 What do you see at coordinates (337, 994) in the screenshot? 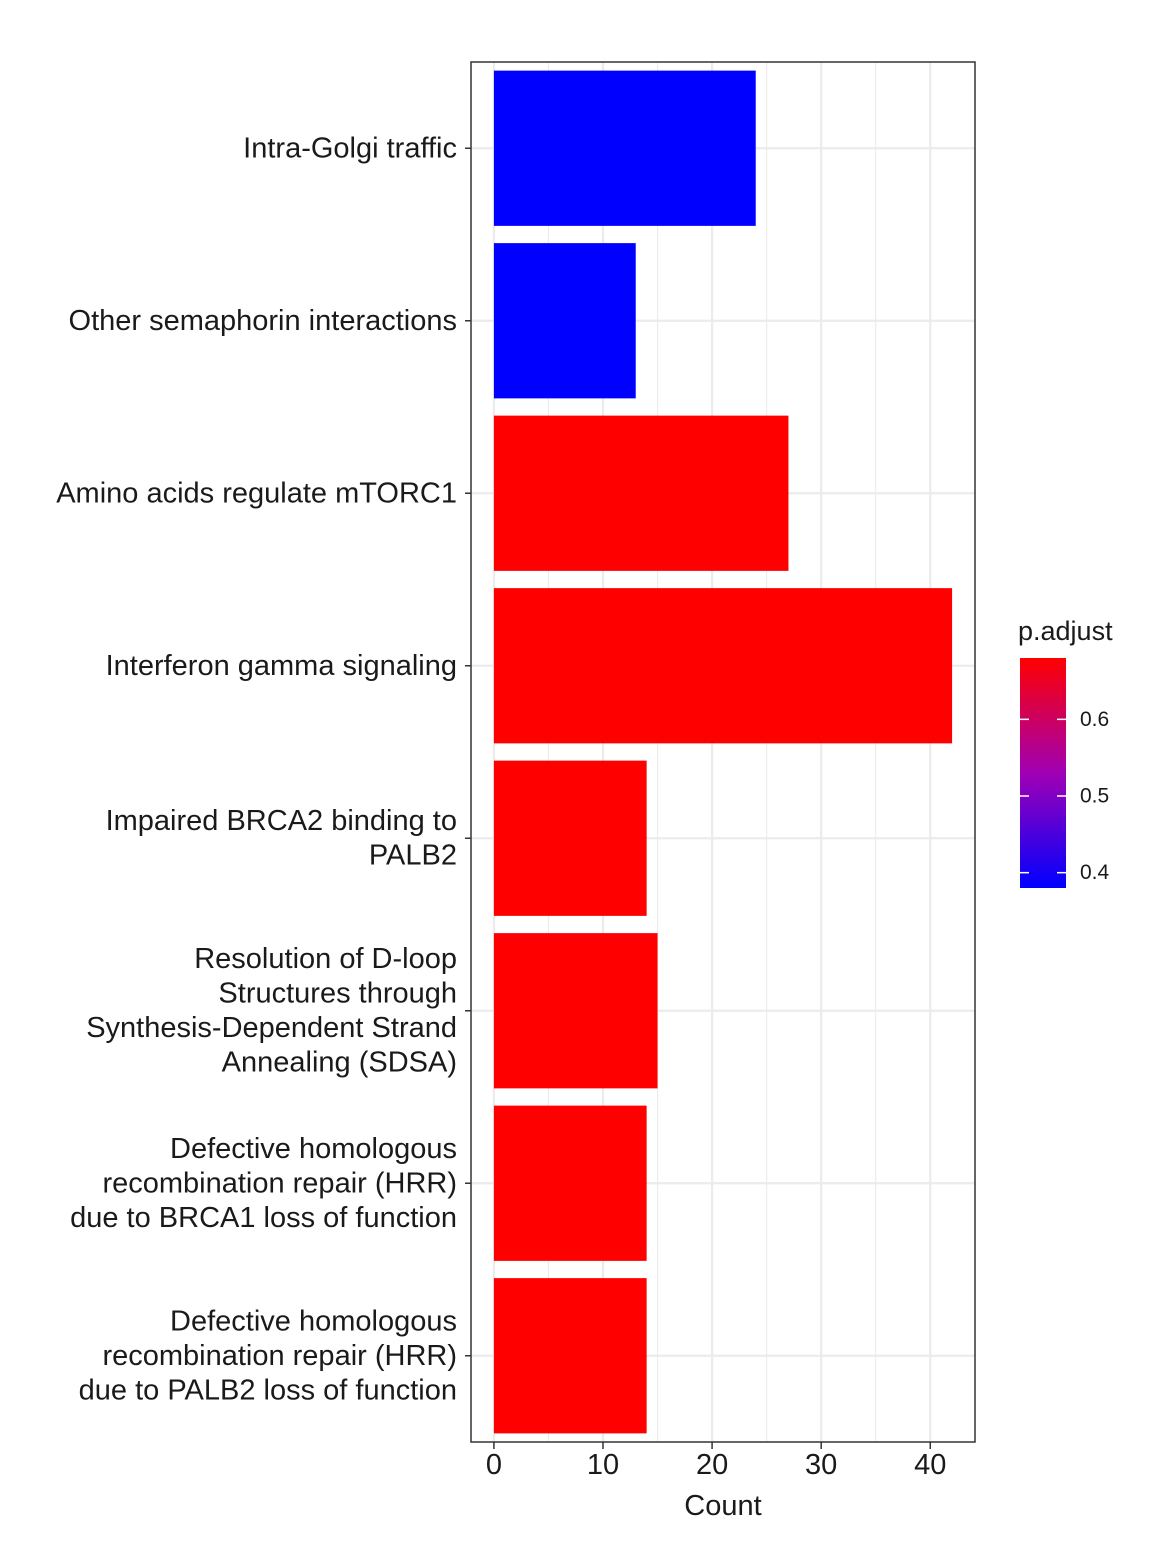
I see `y-tick-label: Structures through` at bounding box center [337, 994].